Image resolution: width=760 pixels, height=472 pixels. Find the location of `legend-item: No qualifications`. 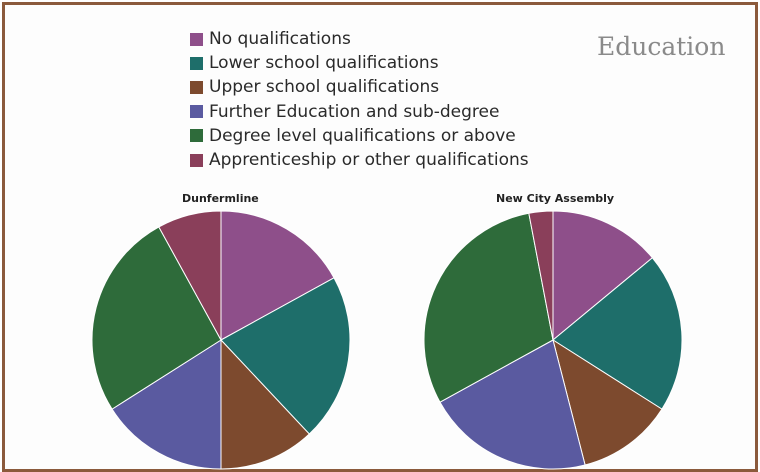

legend-item: No qualifications is located at coordinates (359, 39).